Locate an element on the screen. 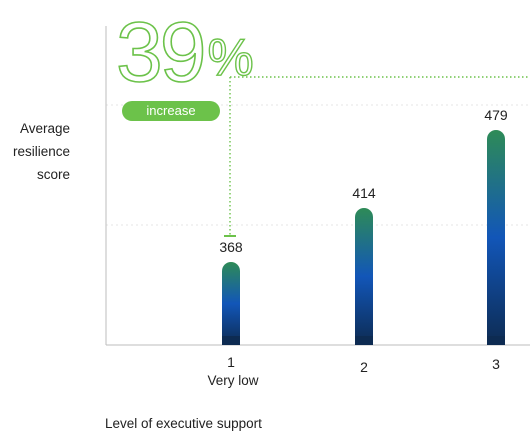  x-axis-title: Level of executive support is located at coordinates (183, 423).